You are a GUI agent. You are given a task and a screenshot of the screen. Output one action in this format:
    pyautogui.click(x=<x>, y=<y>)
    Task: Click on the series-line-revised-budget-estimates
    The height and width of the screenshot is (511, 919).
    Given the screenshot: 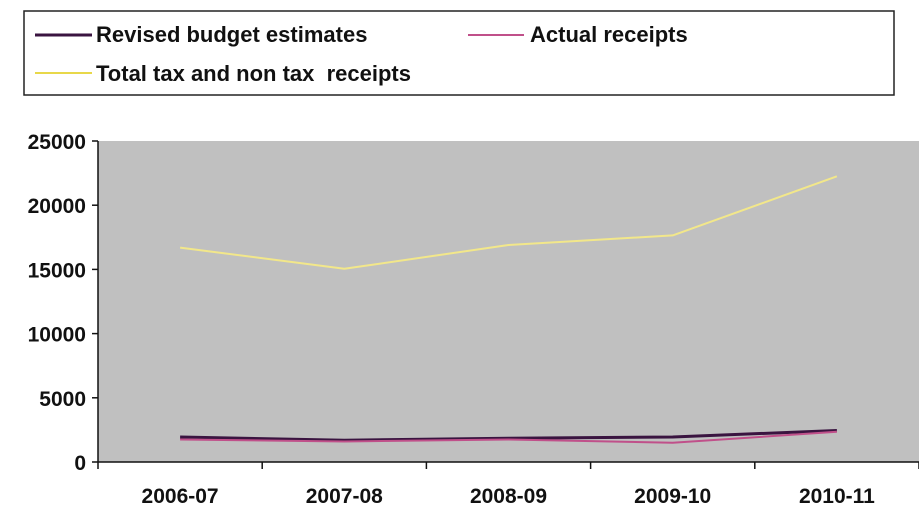 What is the action you would take?
    pyautogui.click(x=508, y=435)
    